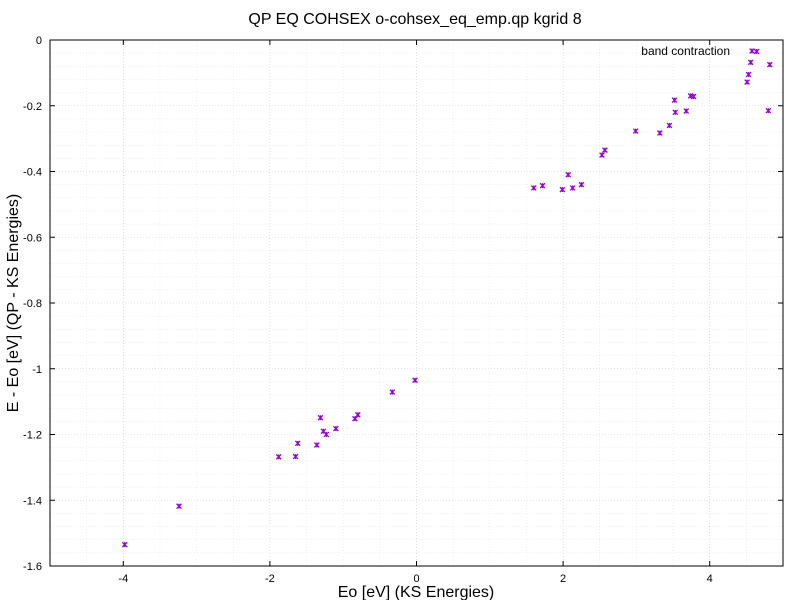 The image size is (800, 600). I want to click on y-tick-label: -1.2, so click(32, 436).